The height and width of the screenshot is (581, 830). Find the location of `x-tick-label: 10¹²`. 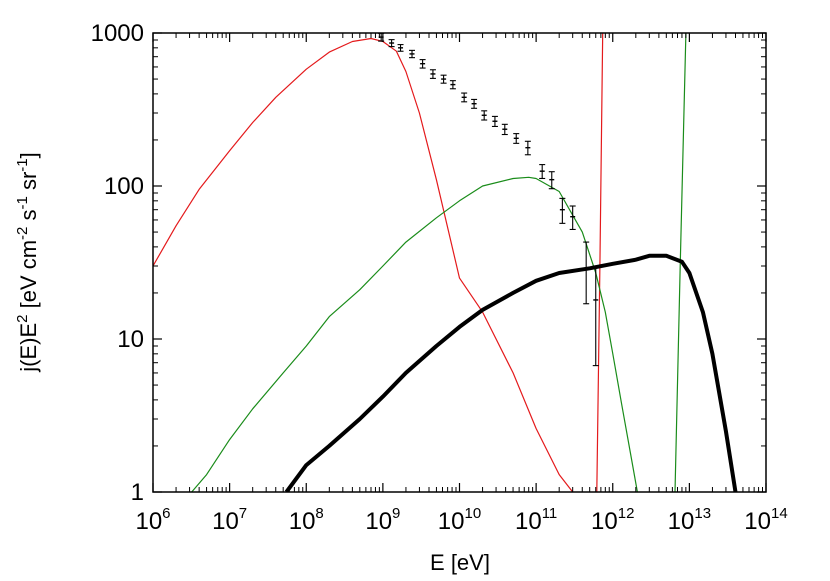

x-tick-label: 10¹² is located at coordinates (612, 520).